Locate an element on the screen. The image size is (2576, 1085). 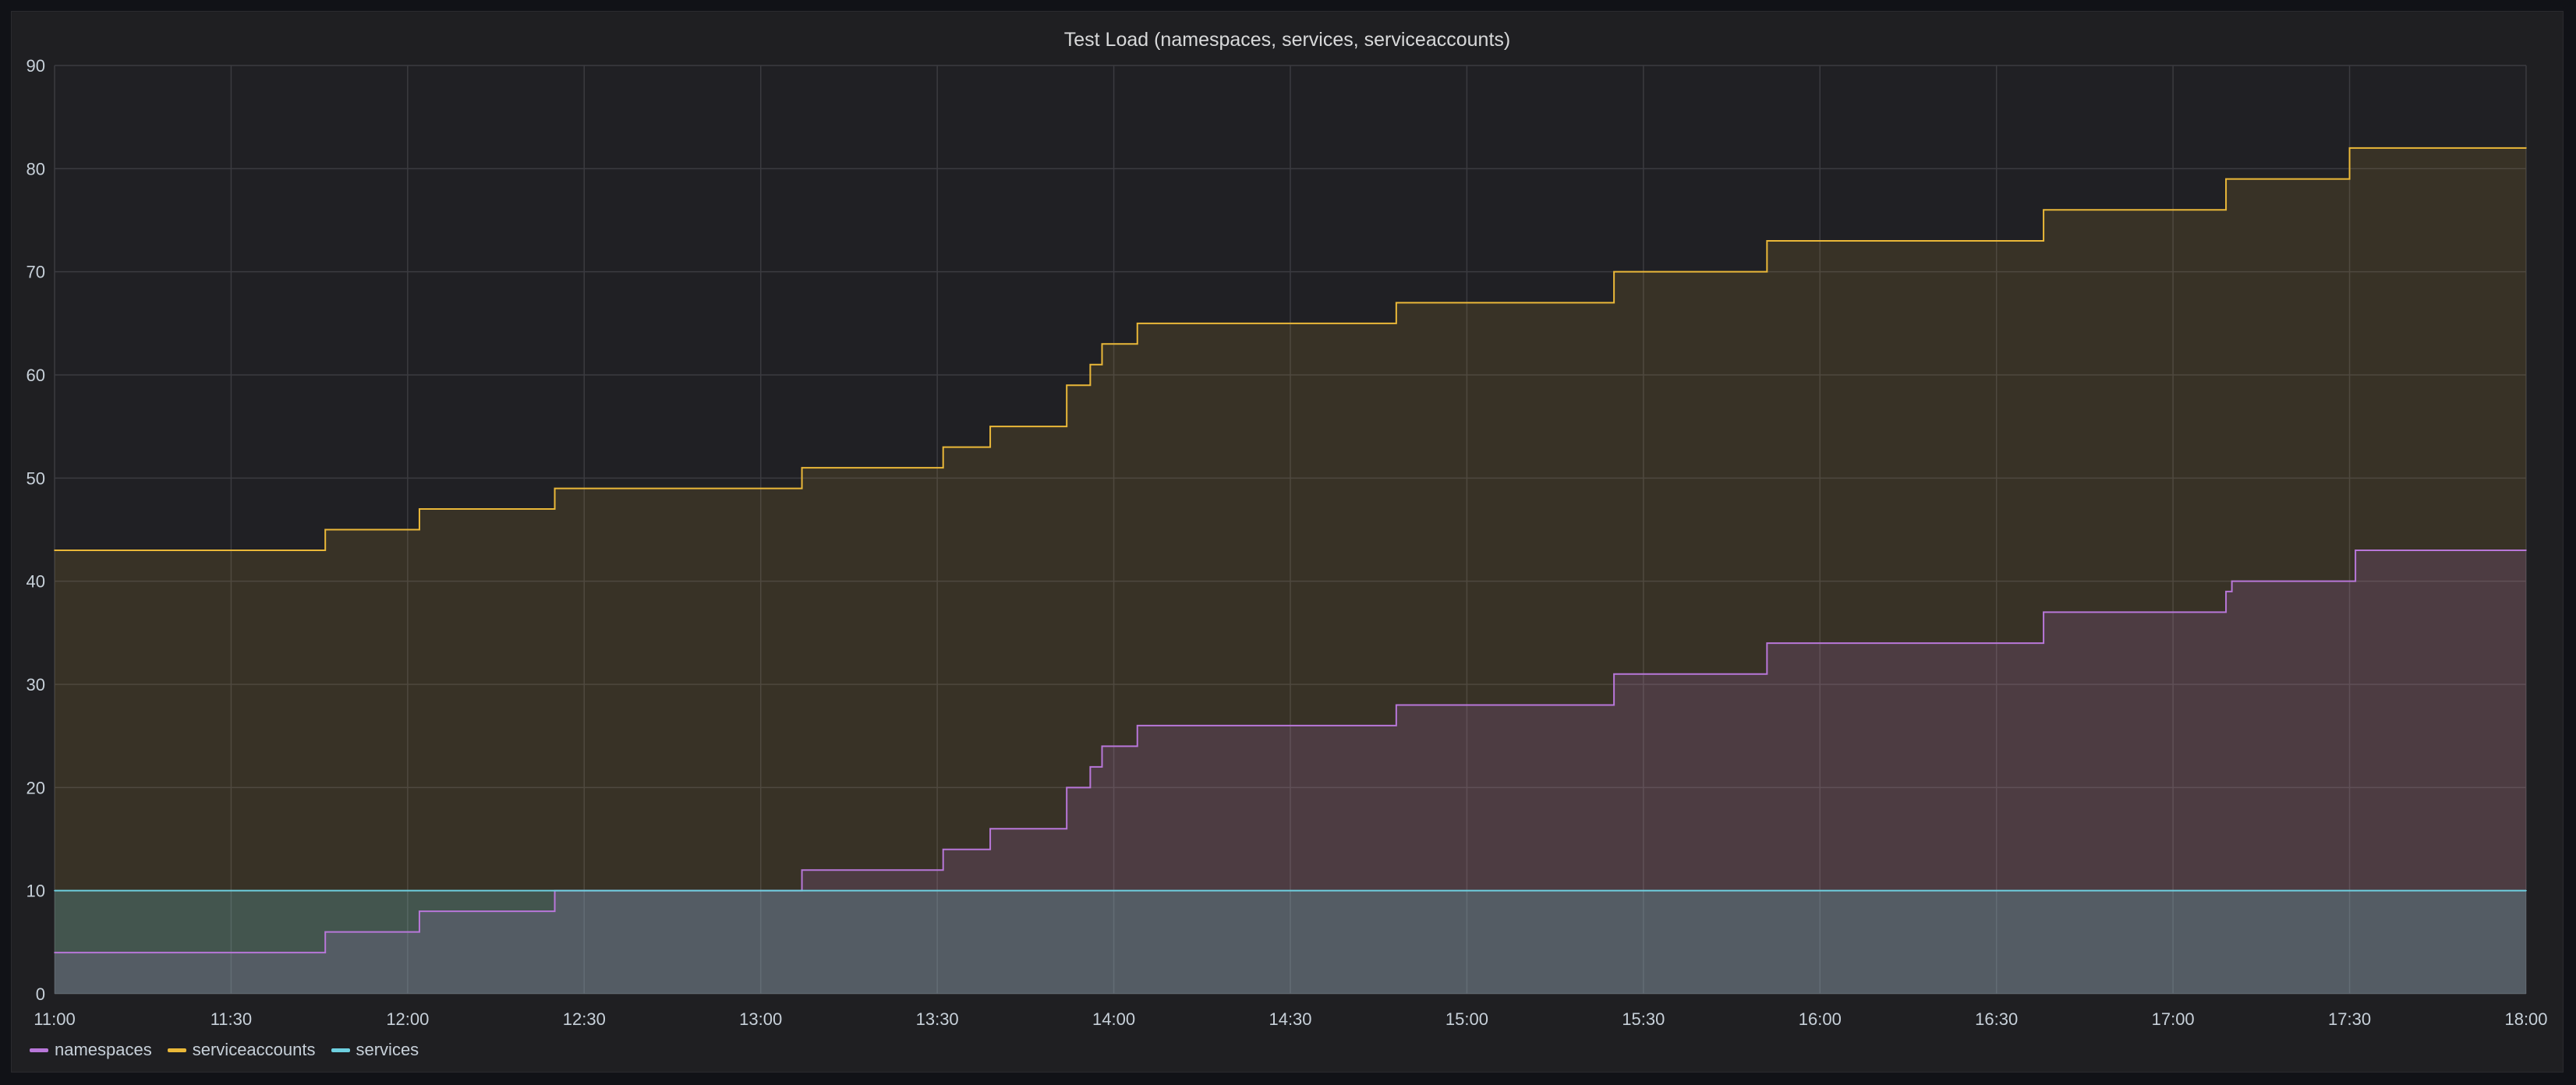
legend-item-namespaces: namespaces is located at coordinates (91, 1050).